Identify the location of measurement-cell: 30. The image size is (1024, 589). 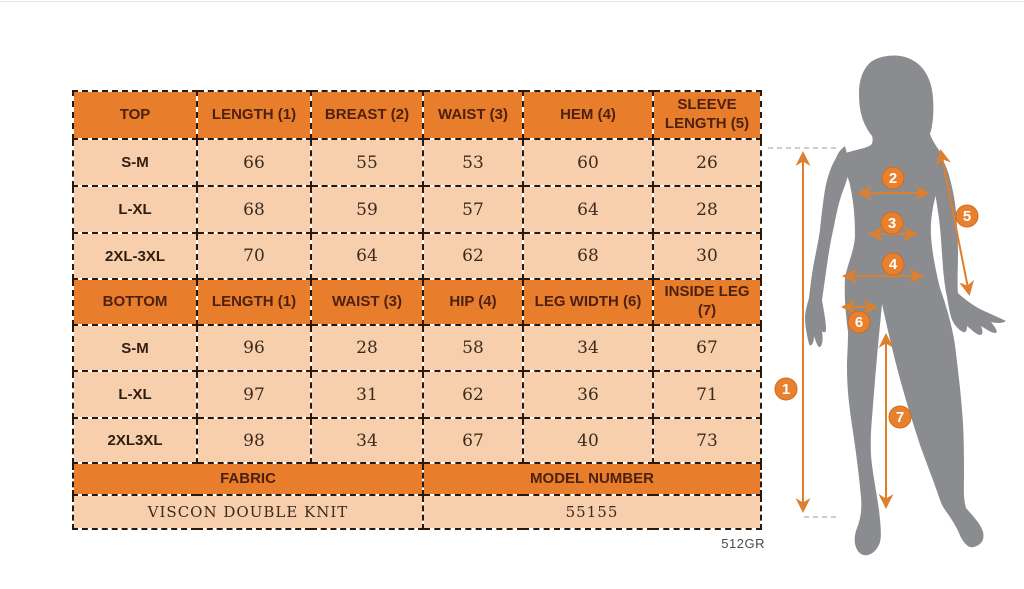
(707, 256).